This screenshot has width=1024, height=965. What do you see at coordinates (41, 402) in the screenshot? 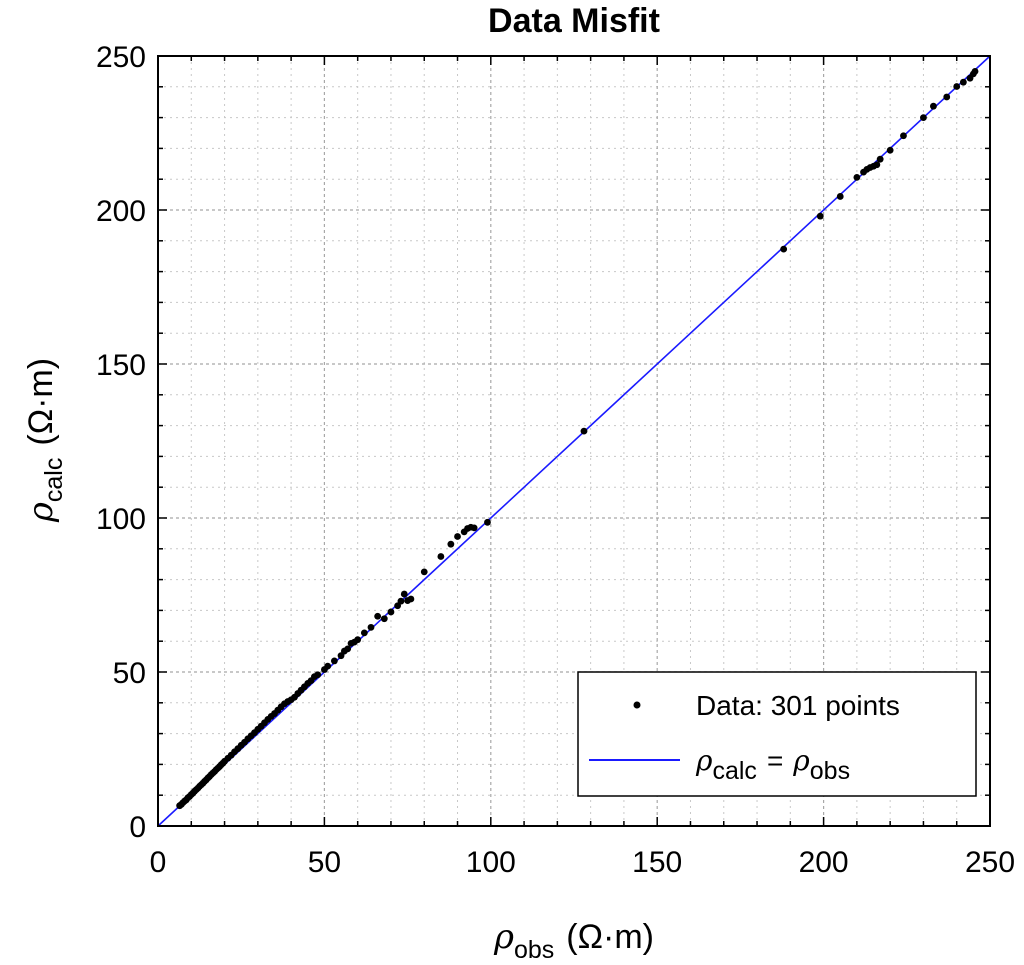
I see `y-axis-unit: (Ω·m)` at bounding box center [41, 402].